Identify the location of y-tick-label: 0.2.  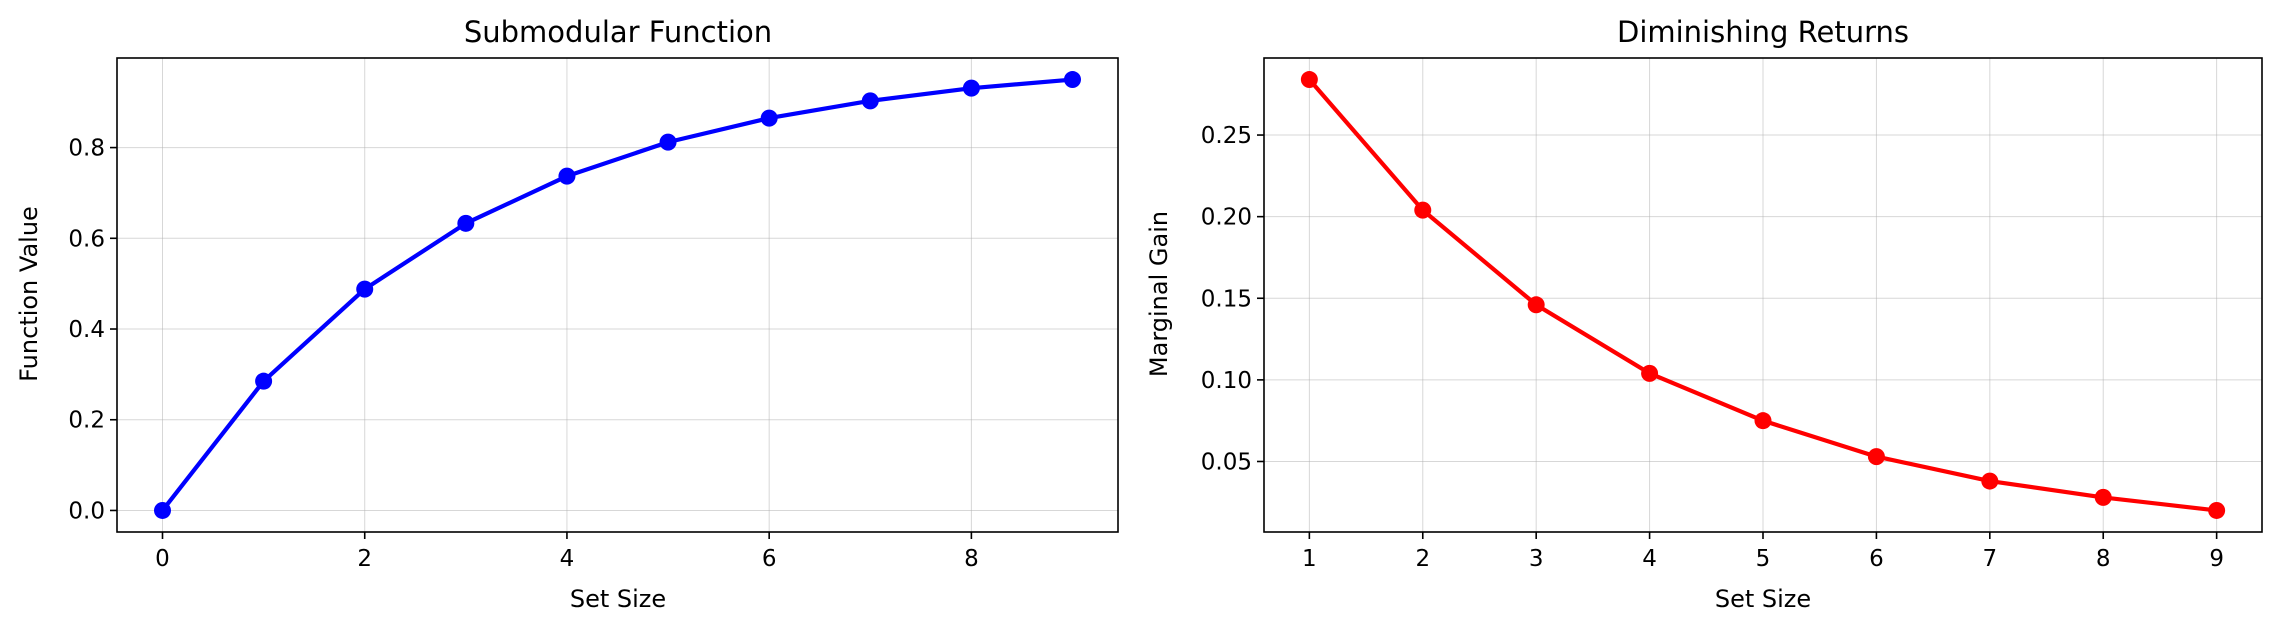
(86, 421).